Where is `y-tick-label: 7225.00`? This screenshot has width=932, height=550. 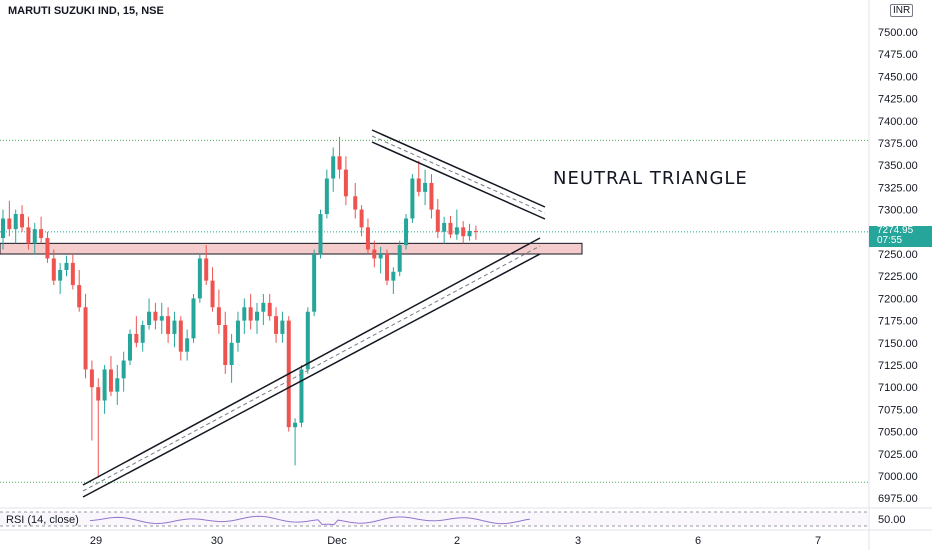 y-tick-label: 7225.00 is located at coordinates (898, 277).